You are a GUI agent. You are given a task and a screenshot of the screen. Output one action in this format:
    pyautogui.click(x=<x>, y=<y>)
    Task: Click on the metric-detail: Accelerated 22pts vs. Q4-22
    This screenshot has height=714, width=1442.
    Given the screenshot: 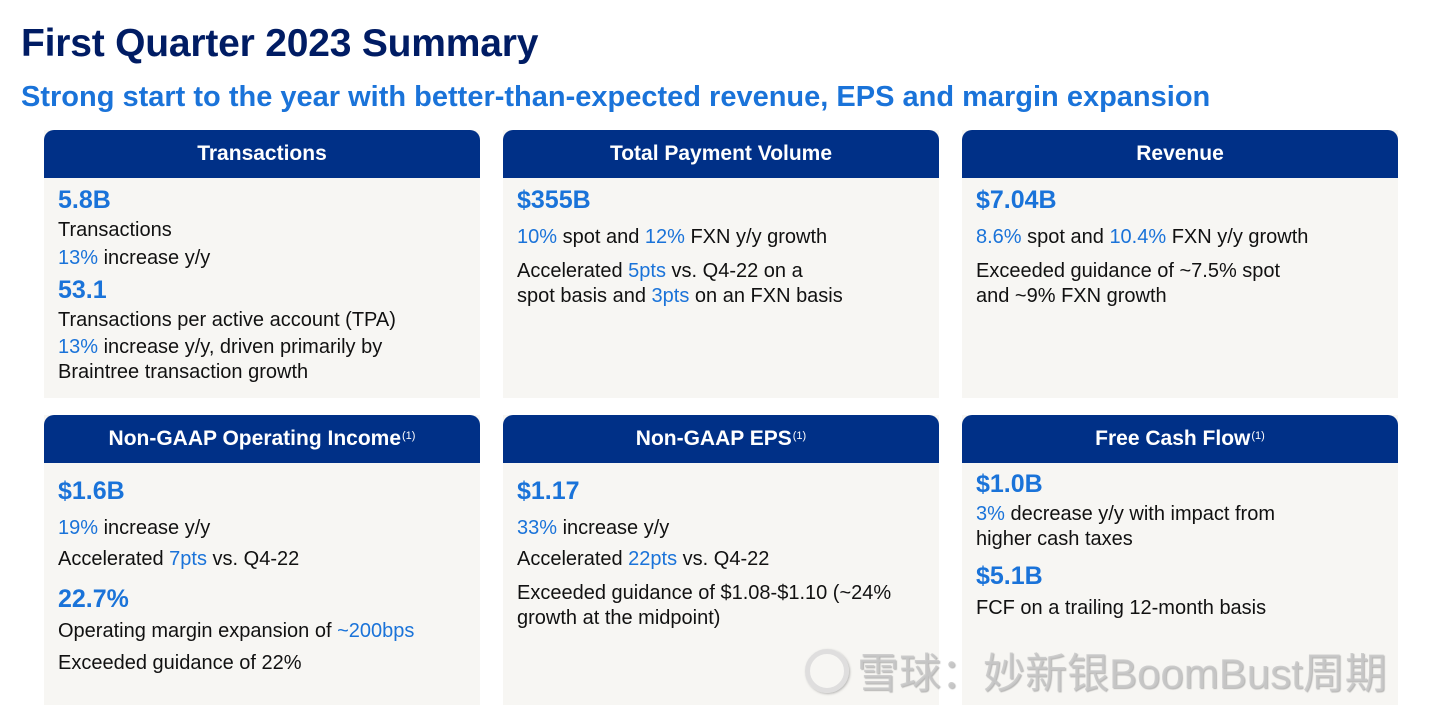 What is the action you would take?
    pyautogui.click(x=721, y=559)
    